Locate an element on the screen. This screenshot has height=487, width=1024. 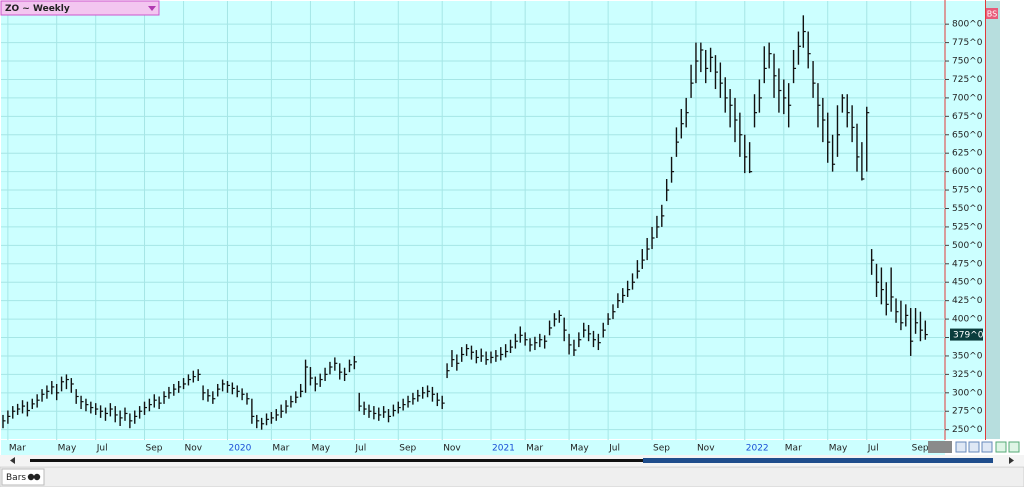
y-tick-label: 450^0 is located at coordinates (967, 283).